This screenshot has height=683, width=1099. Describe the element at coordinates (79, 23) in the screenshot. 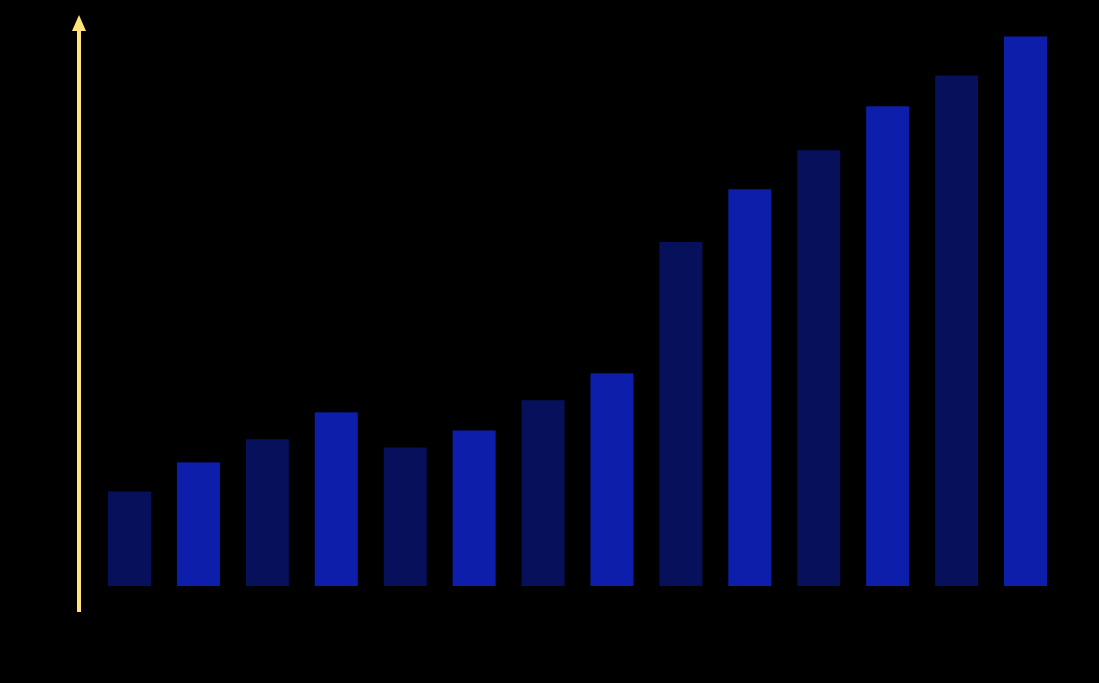

I see `y-axis-arrow-icon` at that location.